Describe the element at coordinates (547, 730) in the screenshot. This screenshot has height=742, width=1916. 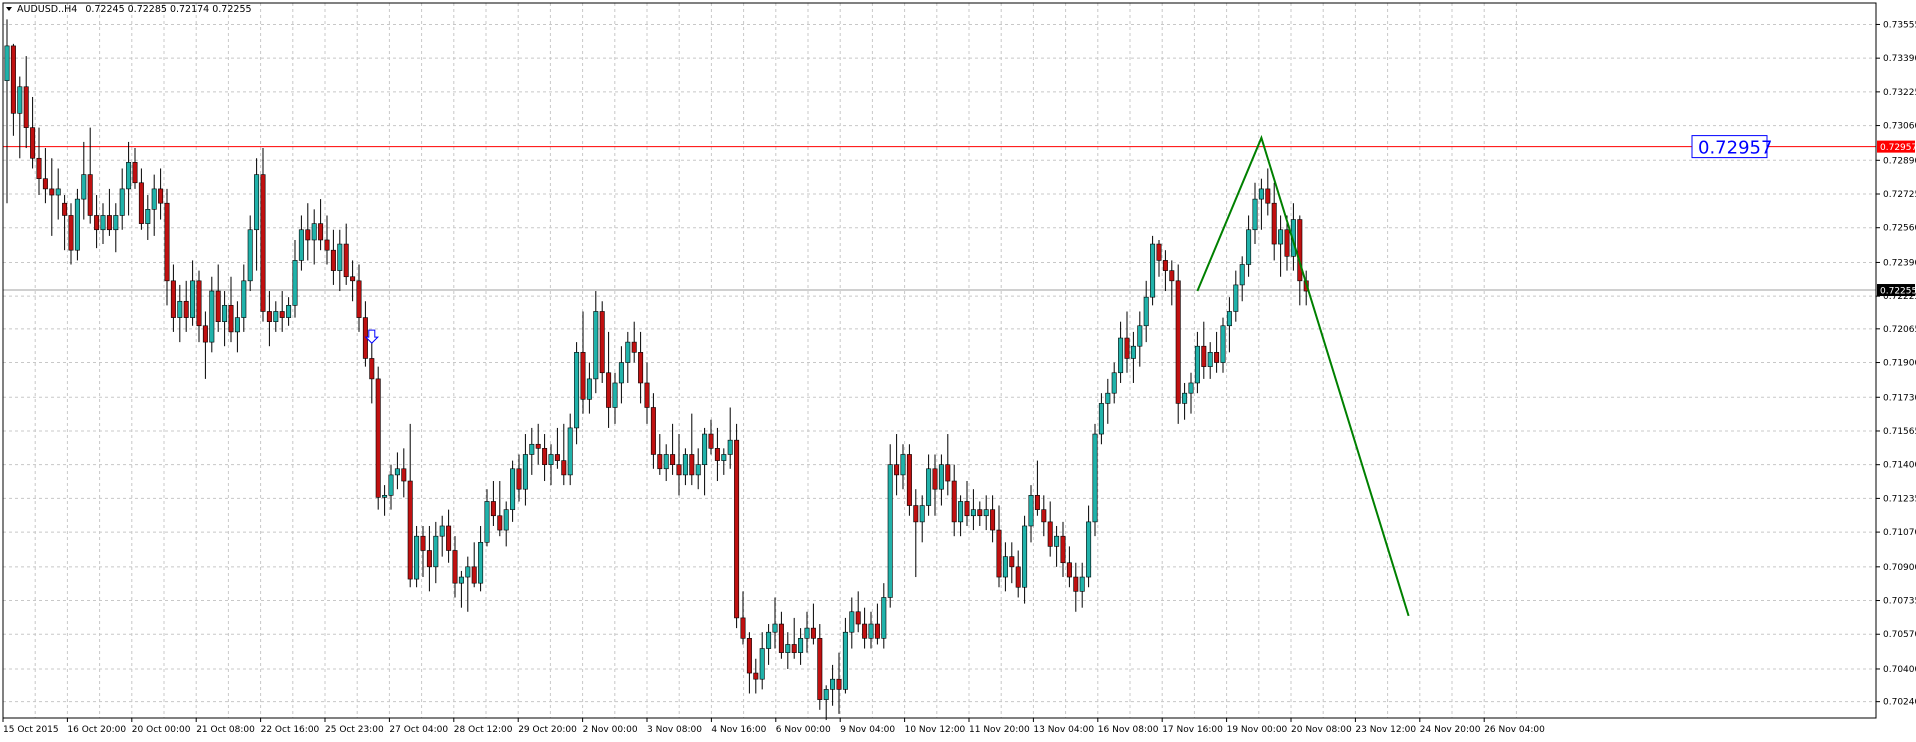
I see `time-tick-label: 29 Oct 20:00` at that location.